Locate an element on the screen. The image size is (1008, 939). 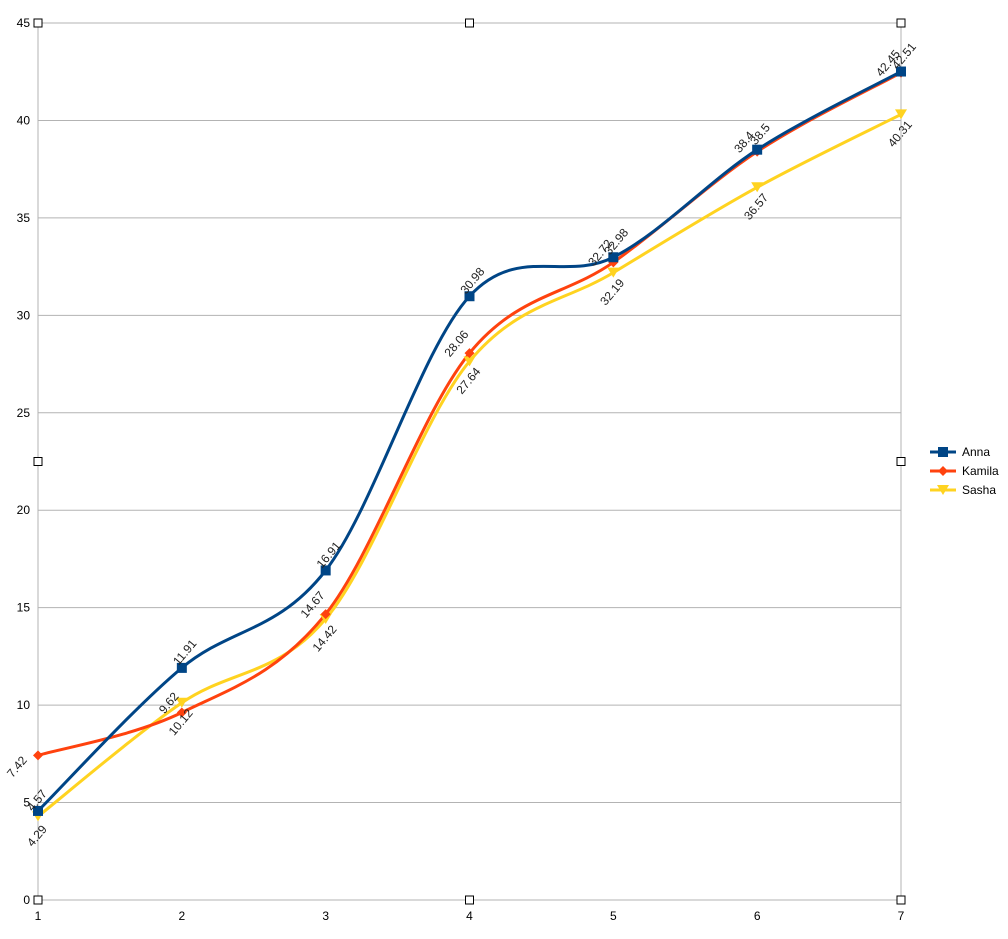
x-tick-label: 4 is located at coordinates (469, 916).